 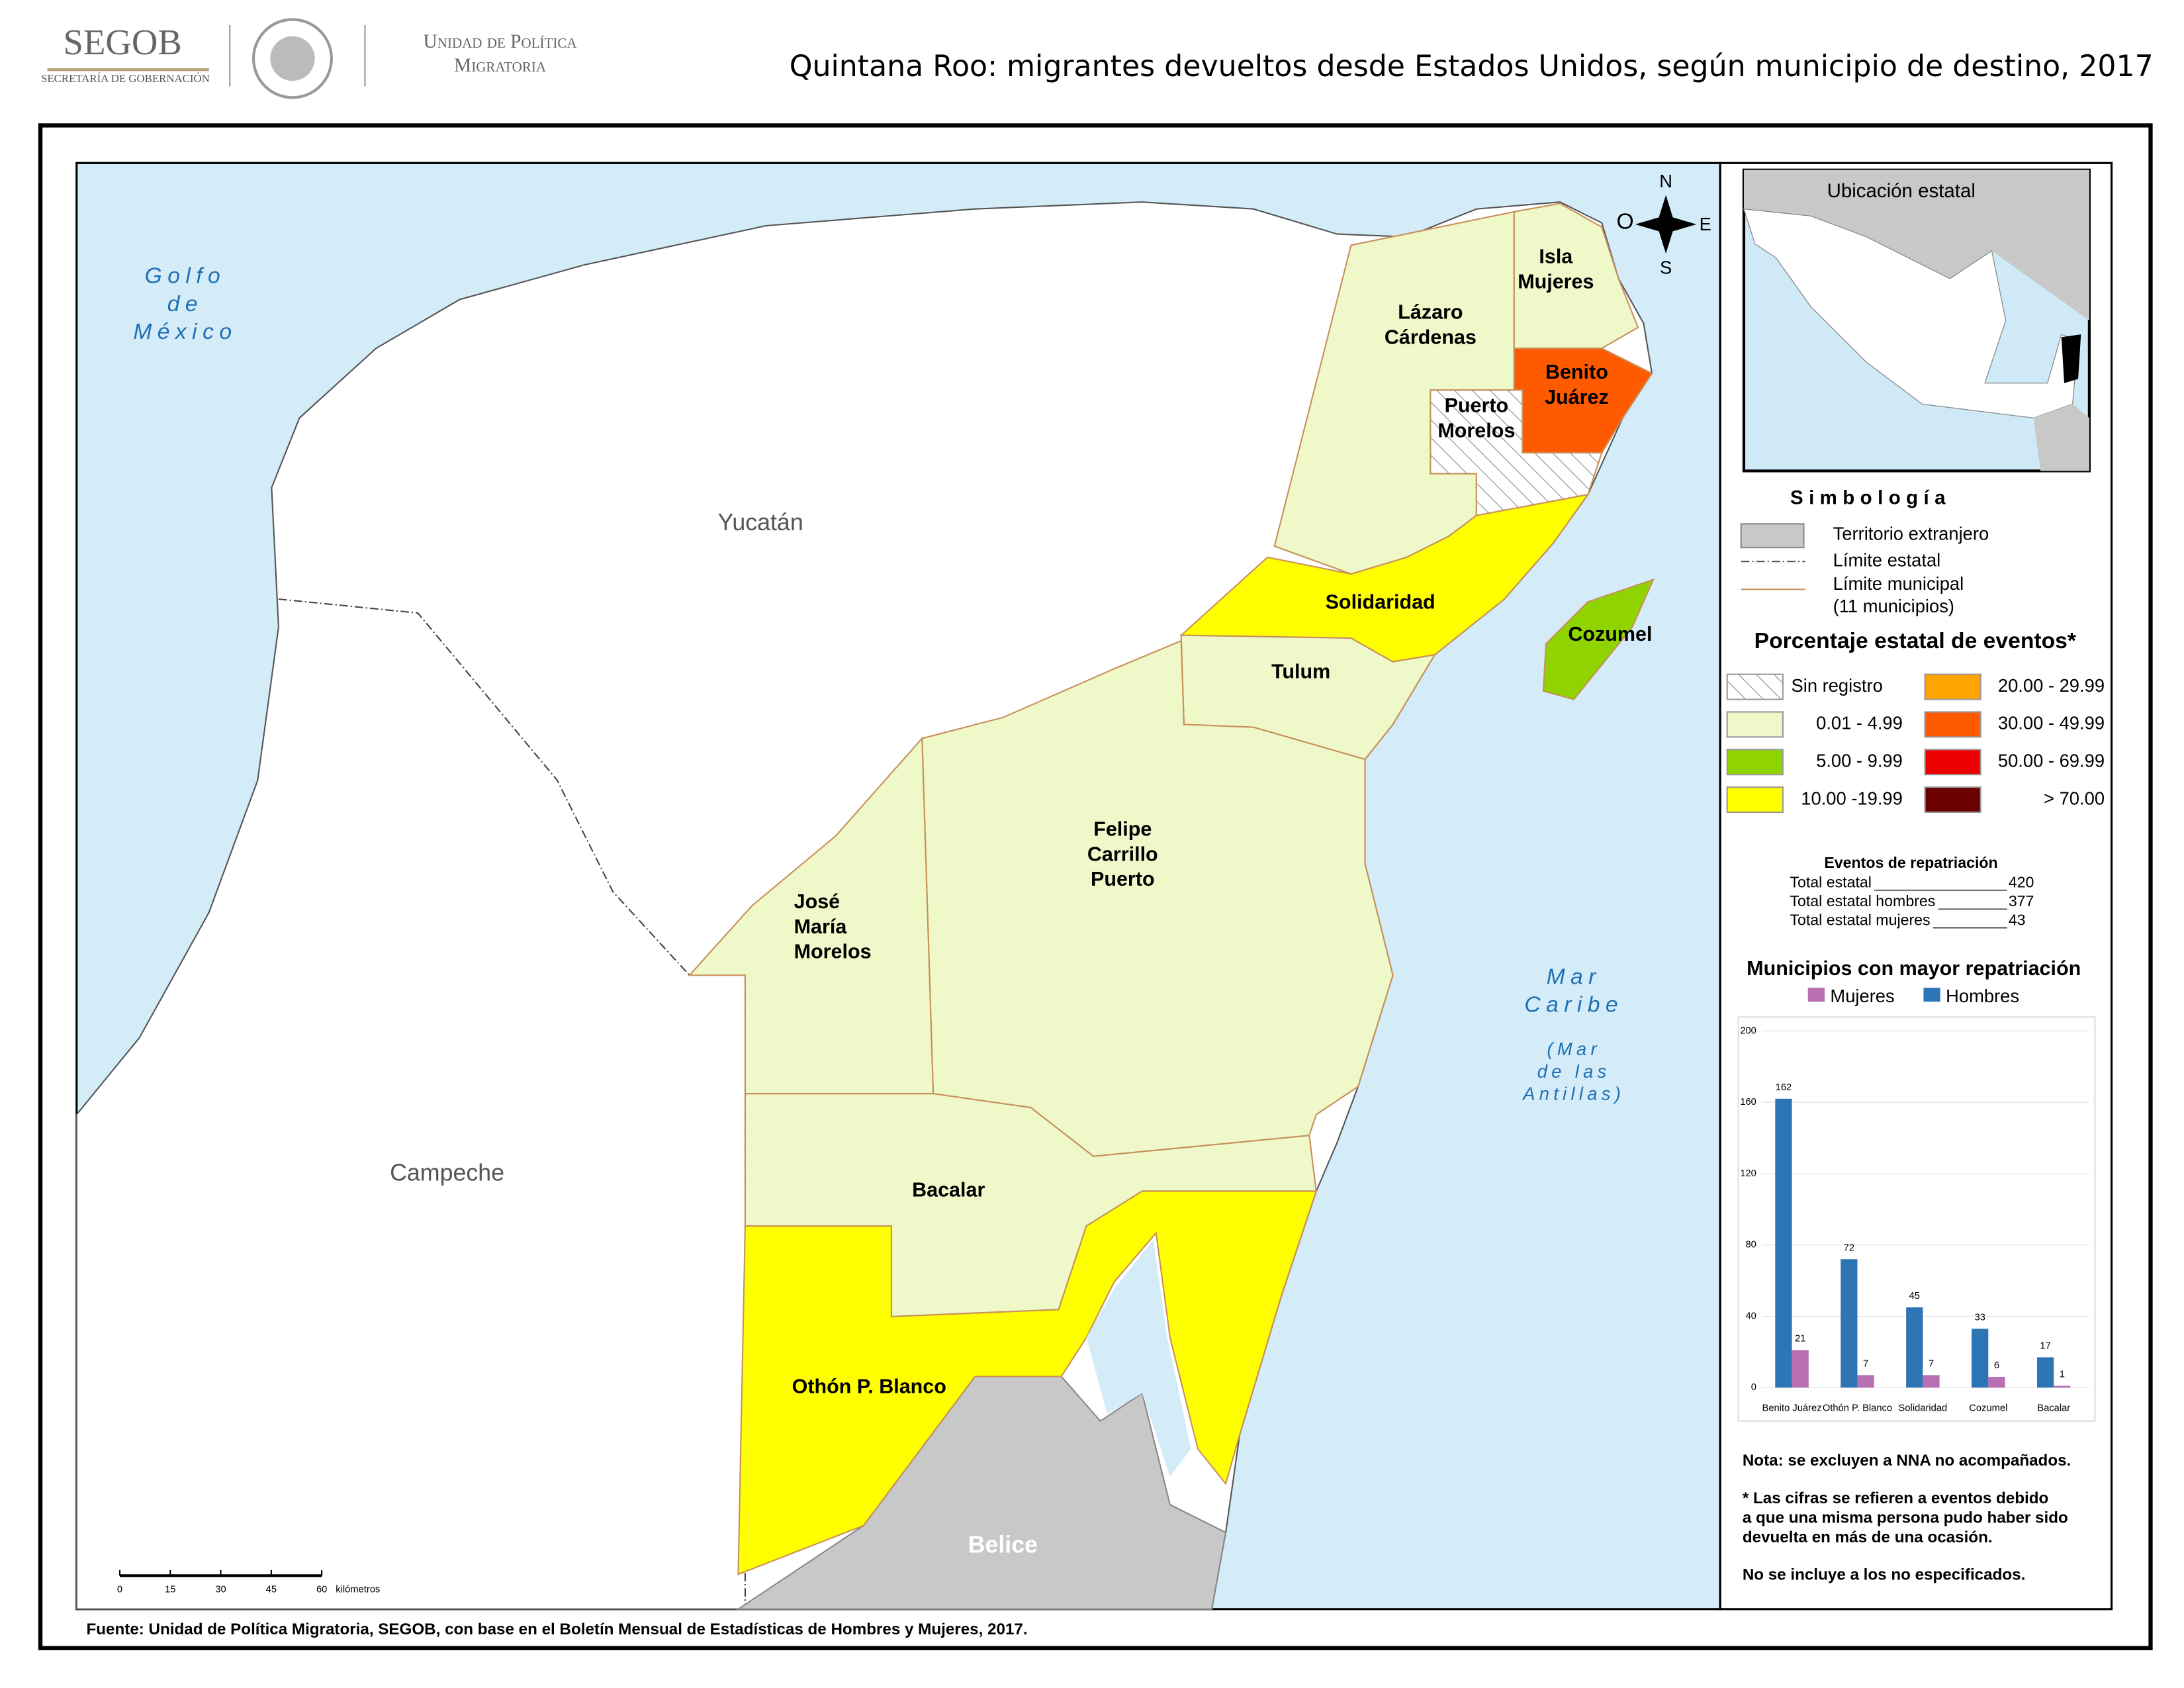 I want to click on scale-label: 30, so click(x=220, y=1589).